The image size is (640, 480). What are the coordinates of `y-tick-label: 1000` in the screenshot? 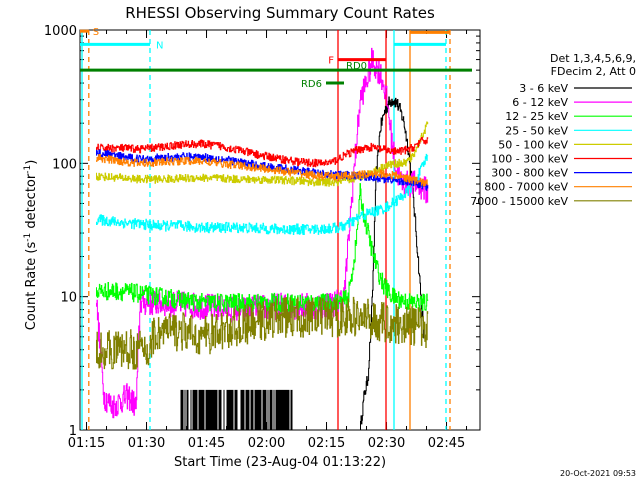 It's located at (60, 31).